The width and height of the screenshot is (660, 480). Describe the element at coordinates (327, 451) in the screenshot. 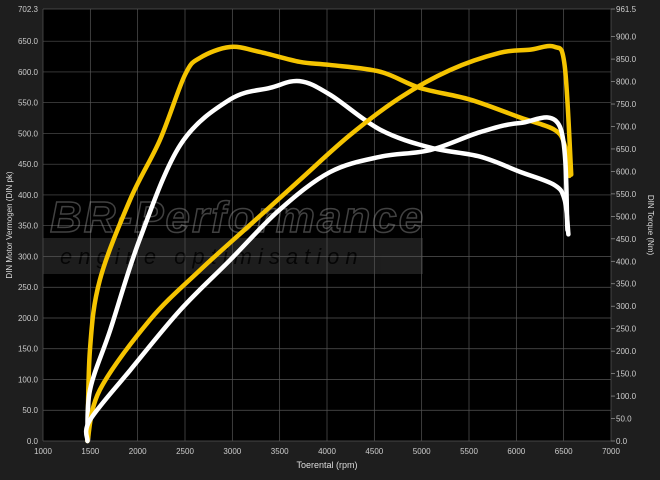

I see `x-tick-label: 4000` at that location.